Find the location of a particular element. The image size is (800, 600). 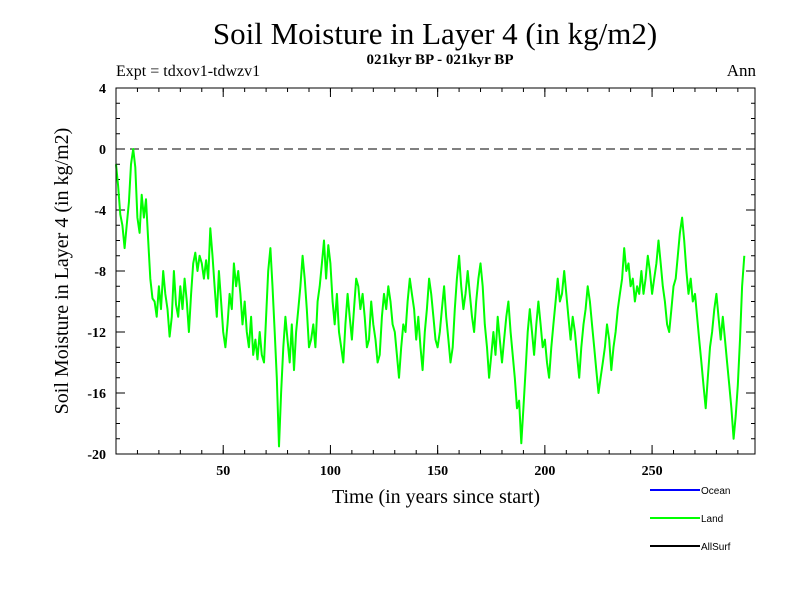

chart-title: Soil Moisture in Layer 4 (in kg/m2) is located at coordinates (435, 33).